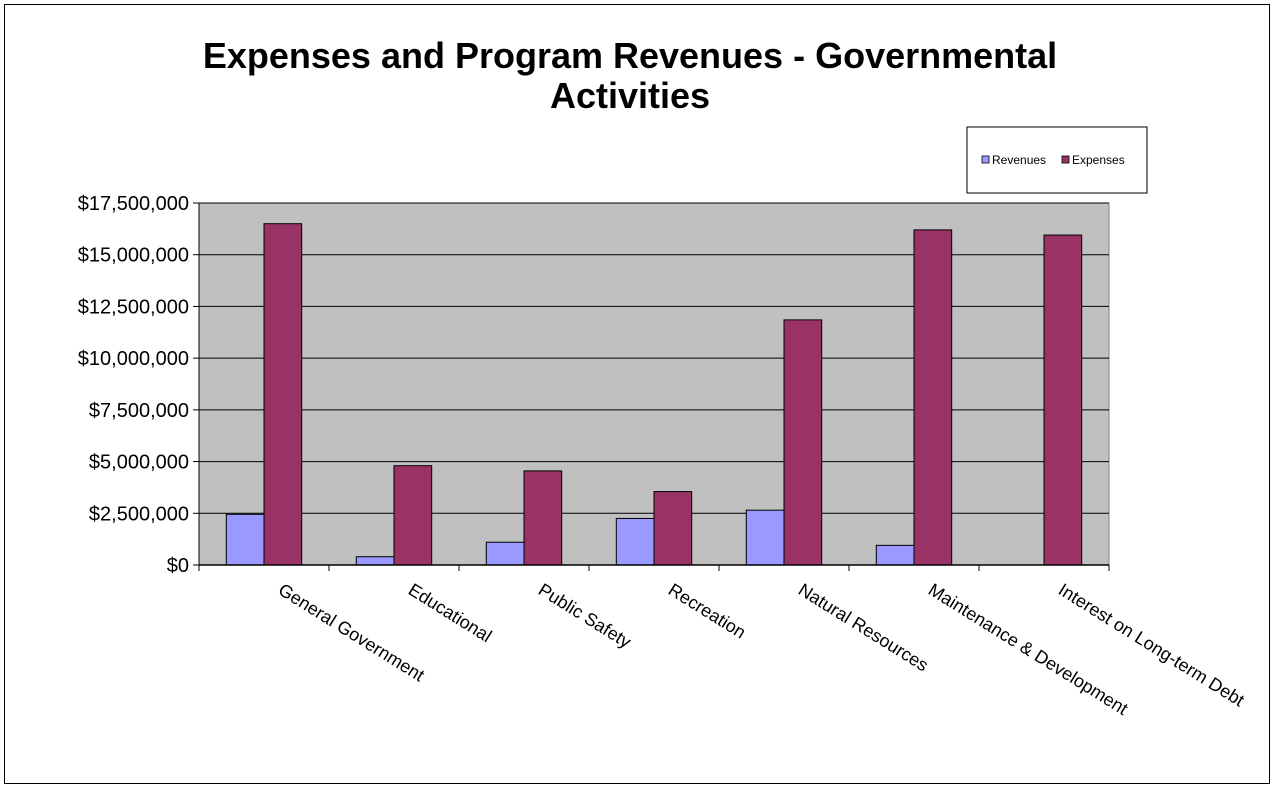  I want to click on x-category-label: Natural Resources, so click(863, 627).